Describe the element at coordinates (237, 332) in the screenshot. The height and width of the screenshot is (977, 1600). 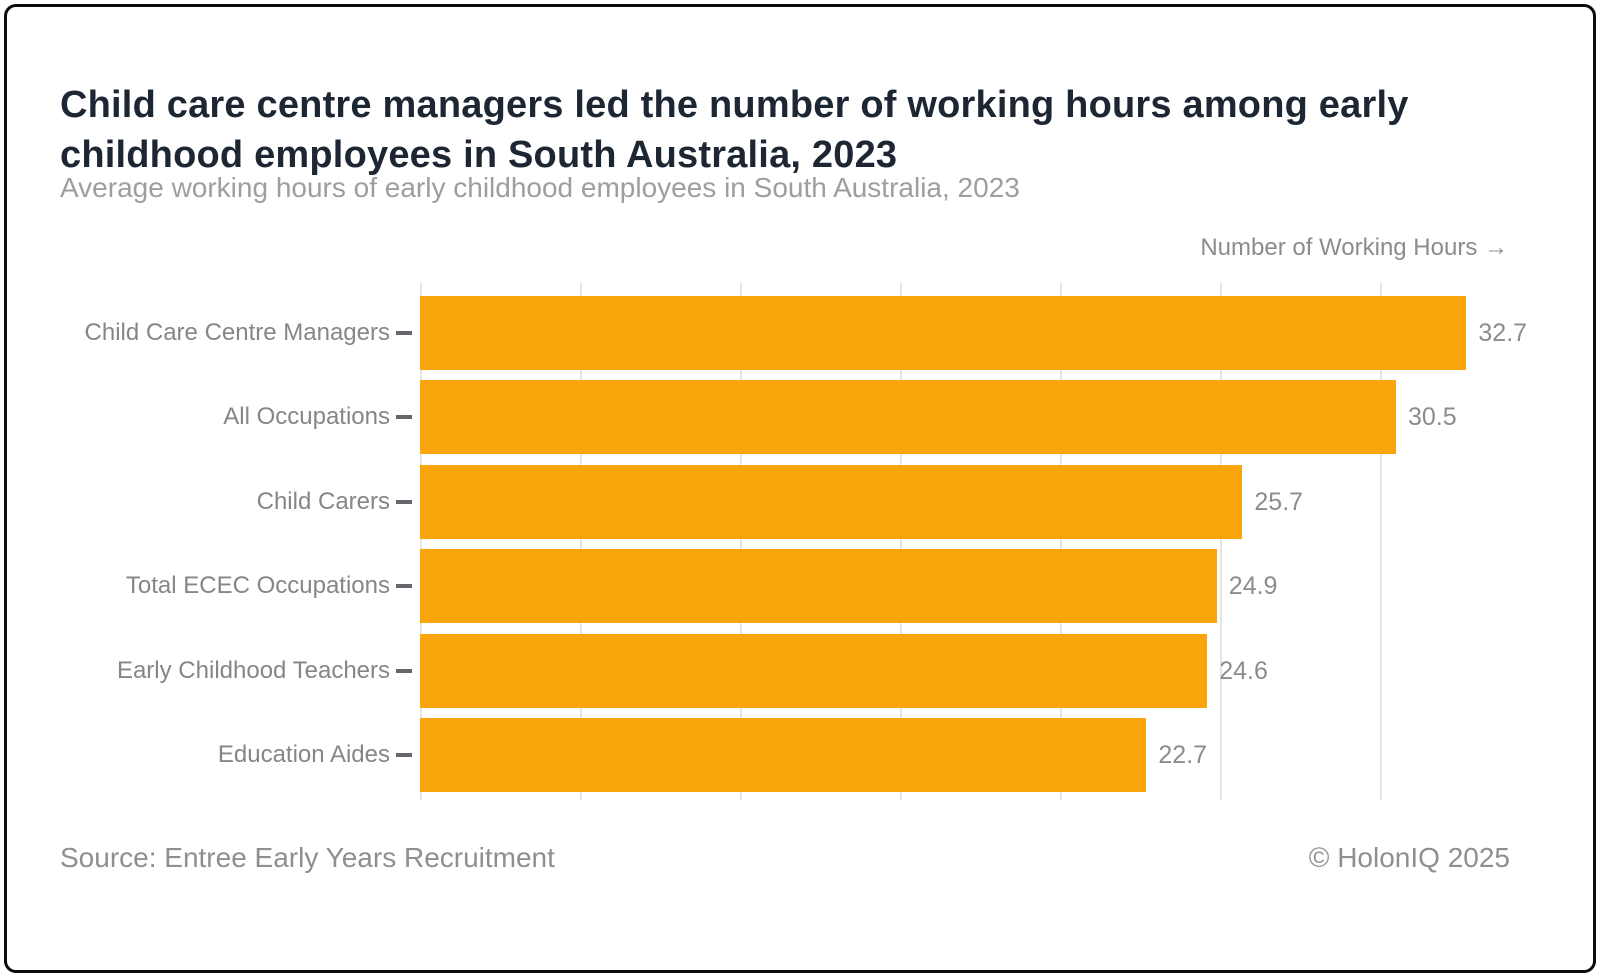
I see `category-label: Child Care Centre Managers` at that location.